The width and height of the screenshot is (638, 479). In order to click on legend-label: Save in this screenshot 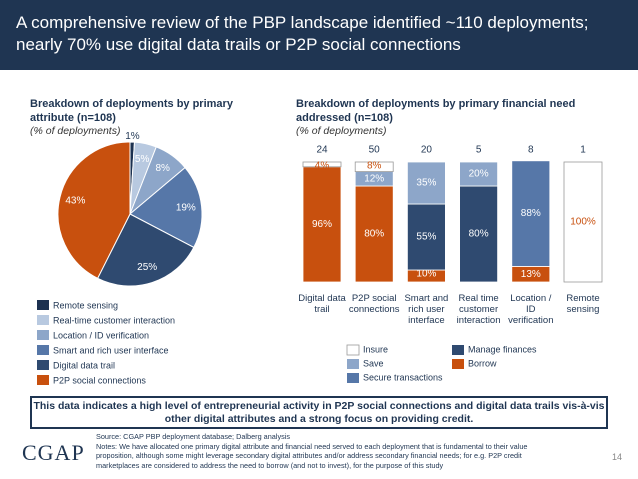, I will do `click(373, 363)`.